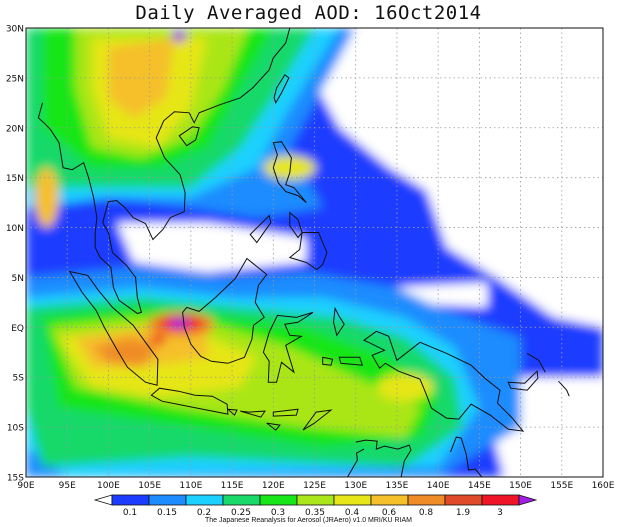 Image resolution: width=617 pixels, height=527 pixels. I want to click on coastline-cape-york, so click(466, 456).